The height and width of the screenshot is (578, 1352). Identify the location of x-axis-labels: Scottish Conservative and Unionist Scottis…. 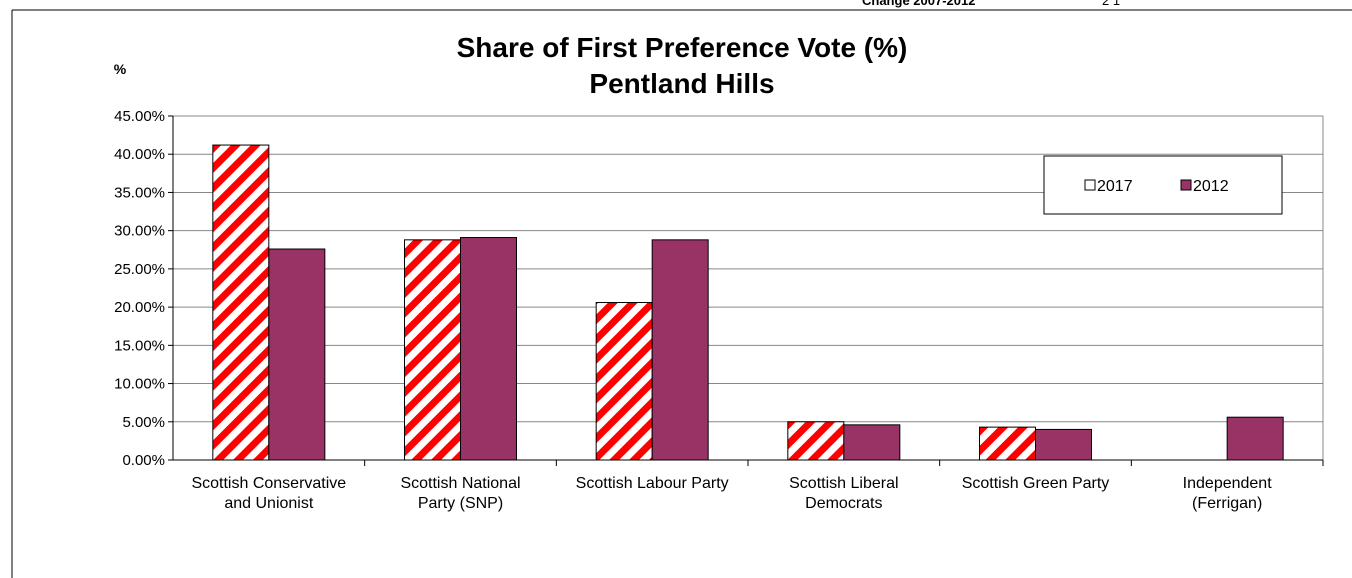
(731, 493).